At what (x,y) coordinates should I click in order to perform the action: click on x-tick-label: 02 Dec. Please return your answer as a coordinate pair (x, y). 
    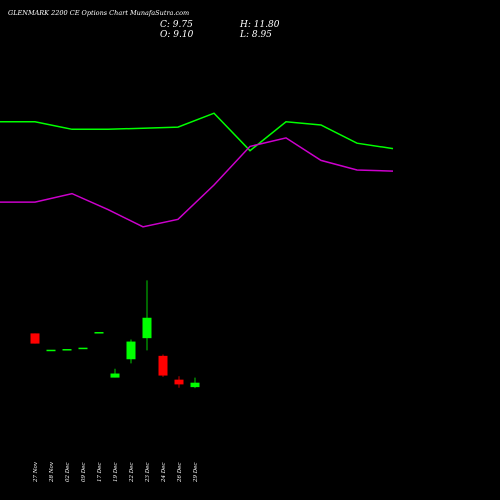
    Looking at the image, I should click on (68, 473).